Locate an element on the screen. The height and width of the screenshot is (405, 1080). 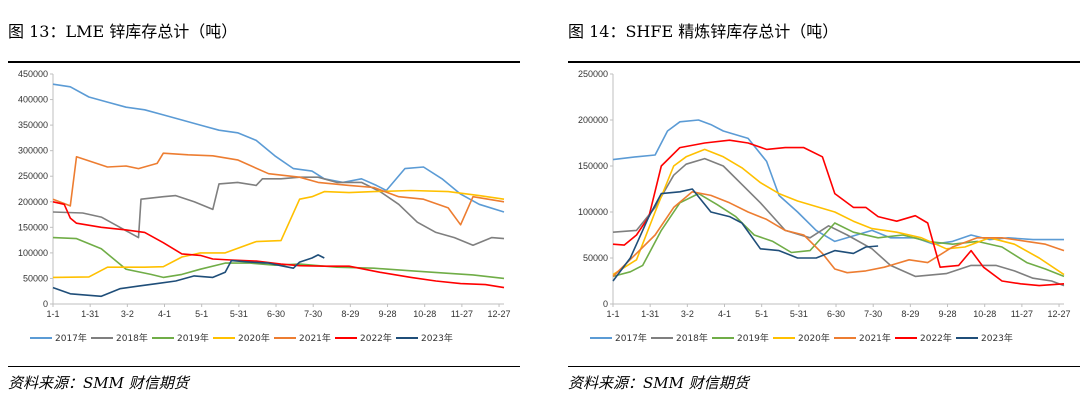
chart-title: 图 13：LME 锌库存总计（吨） is located at coordinates (123, 31).